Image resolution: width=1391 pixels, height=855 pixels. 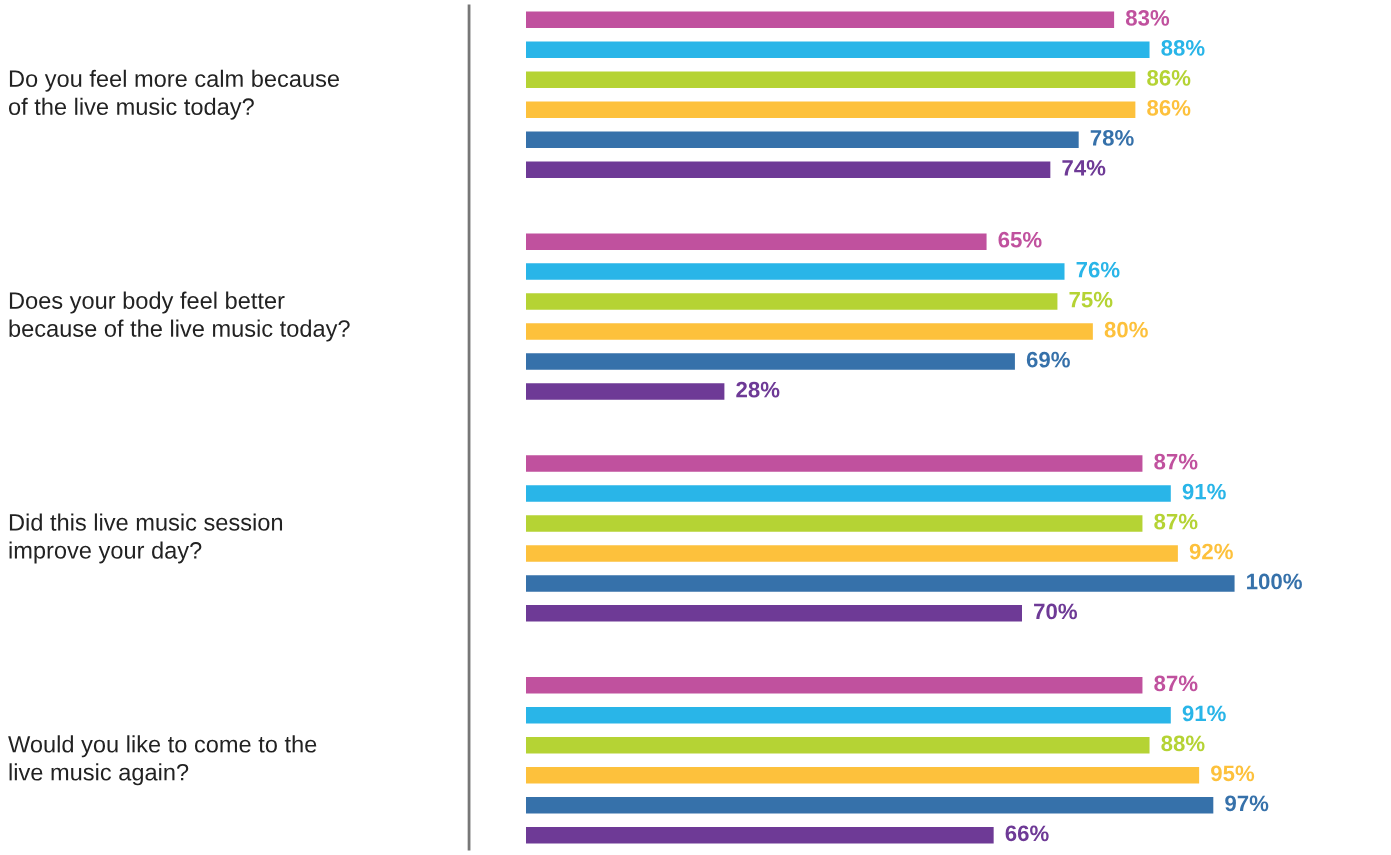 What do you see at coordinates (1211, 551) in the screenshot?
I see `data-label: 92%` at bounding box center [1211, 551].